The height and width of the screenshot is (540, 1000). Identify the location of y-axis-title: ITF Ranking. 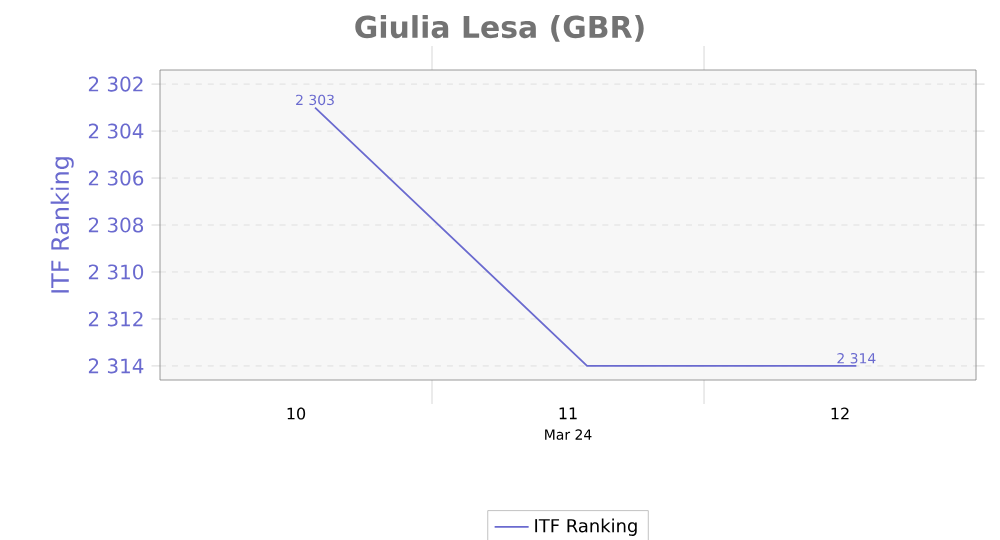
(62, 225).